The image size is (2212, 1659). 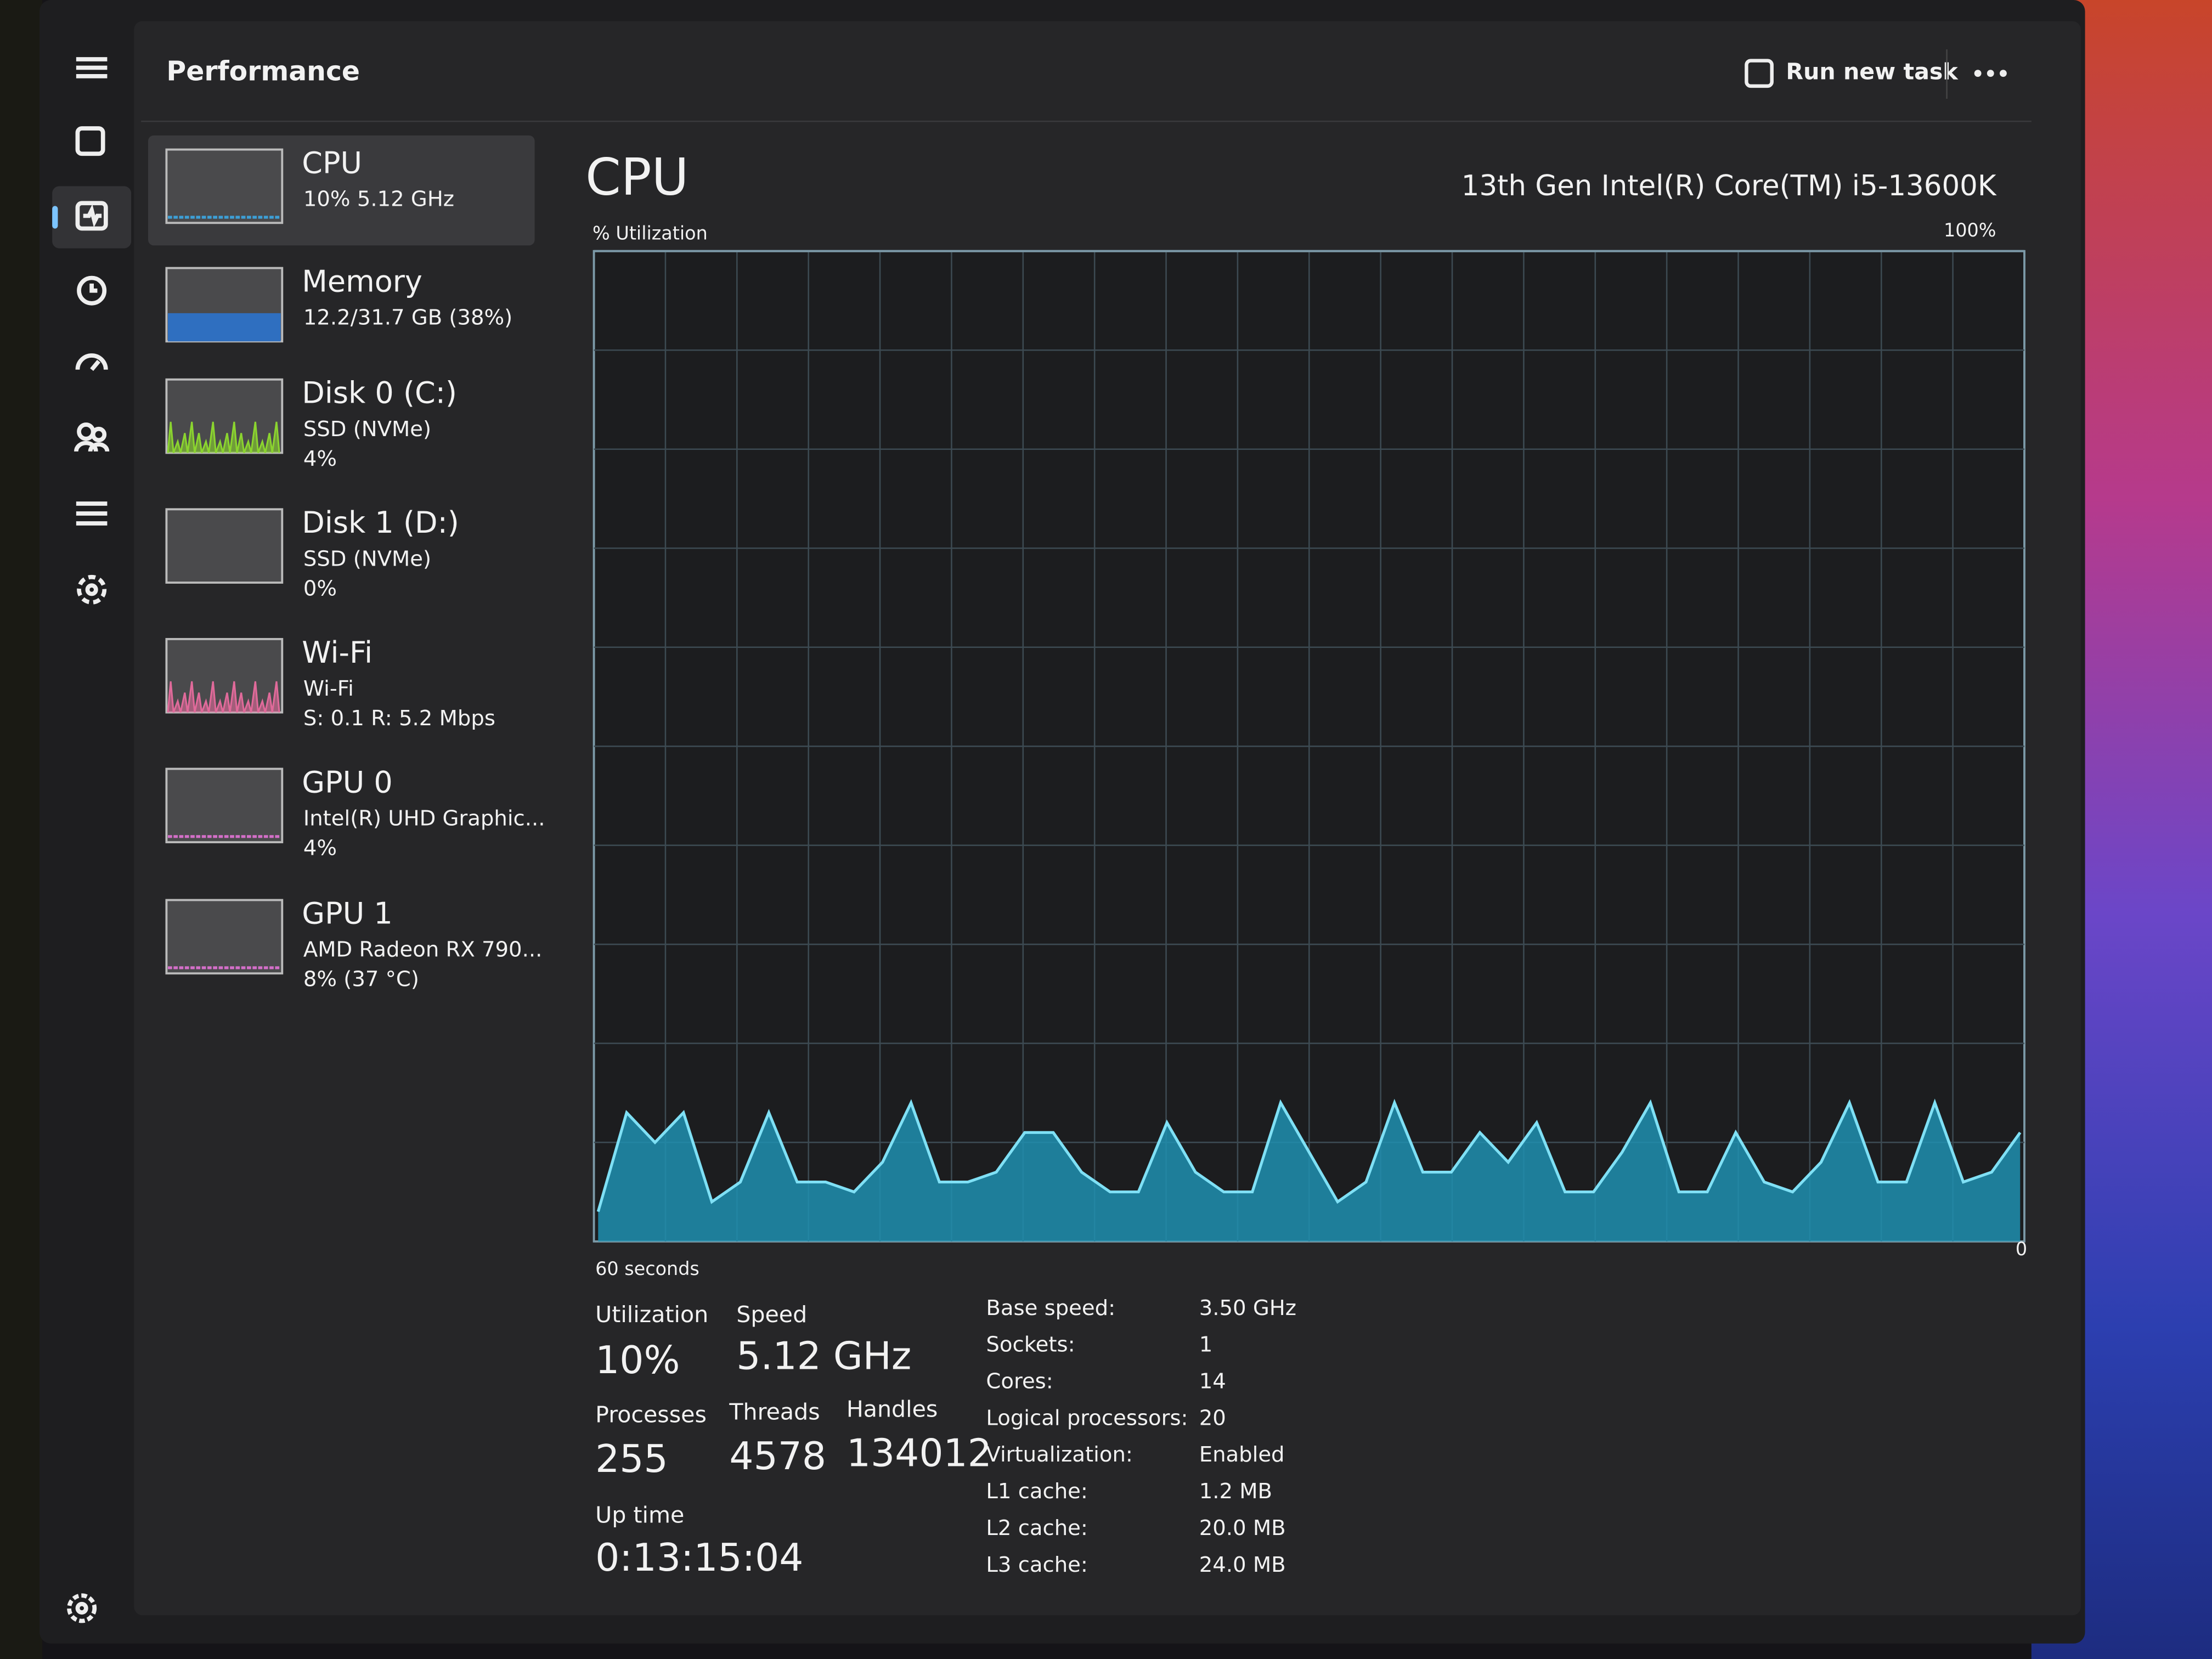 I want to click on spec-value: 20, so click(x=1212, y=1418).